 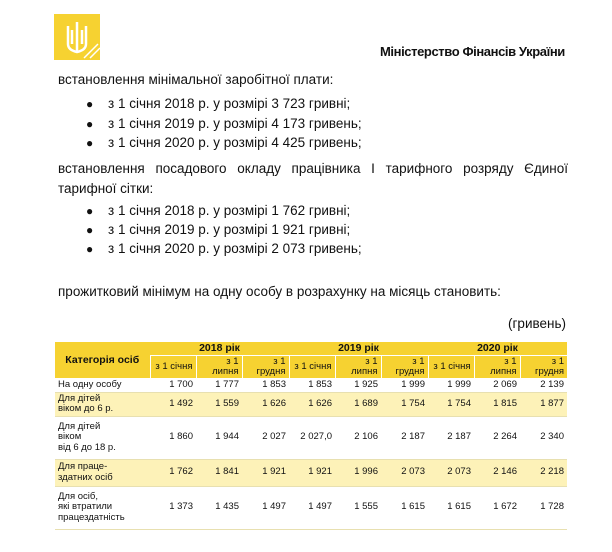 I want to click on value-cell: 1 996, so click(x=366, y=472).